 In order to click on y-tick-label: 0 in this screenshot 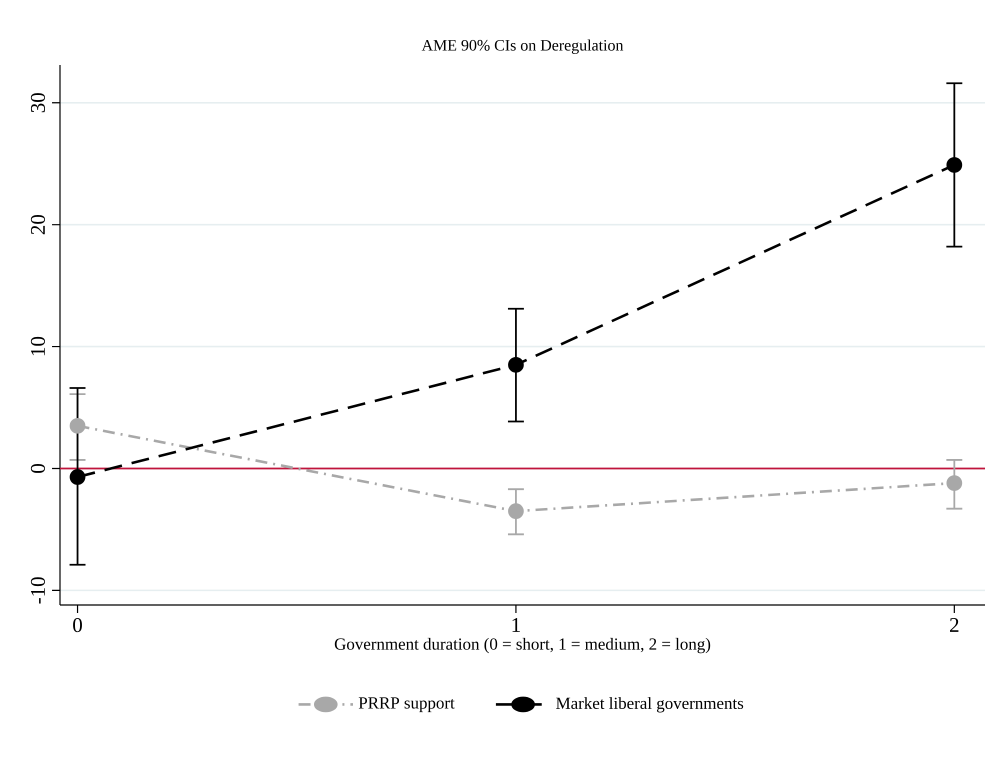, I will do `click(38, 468)`.